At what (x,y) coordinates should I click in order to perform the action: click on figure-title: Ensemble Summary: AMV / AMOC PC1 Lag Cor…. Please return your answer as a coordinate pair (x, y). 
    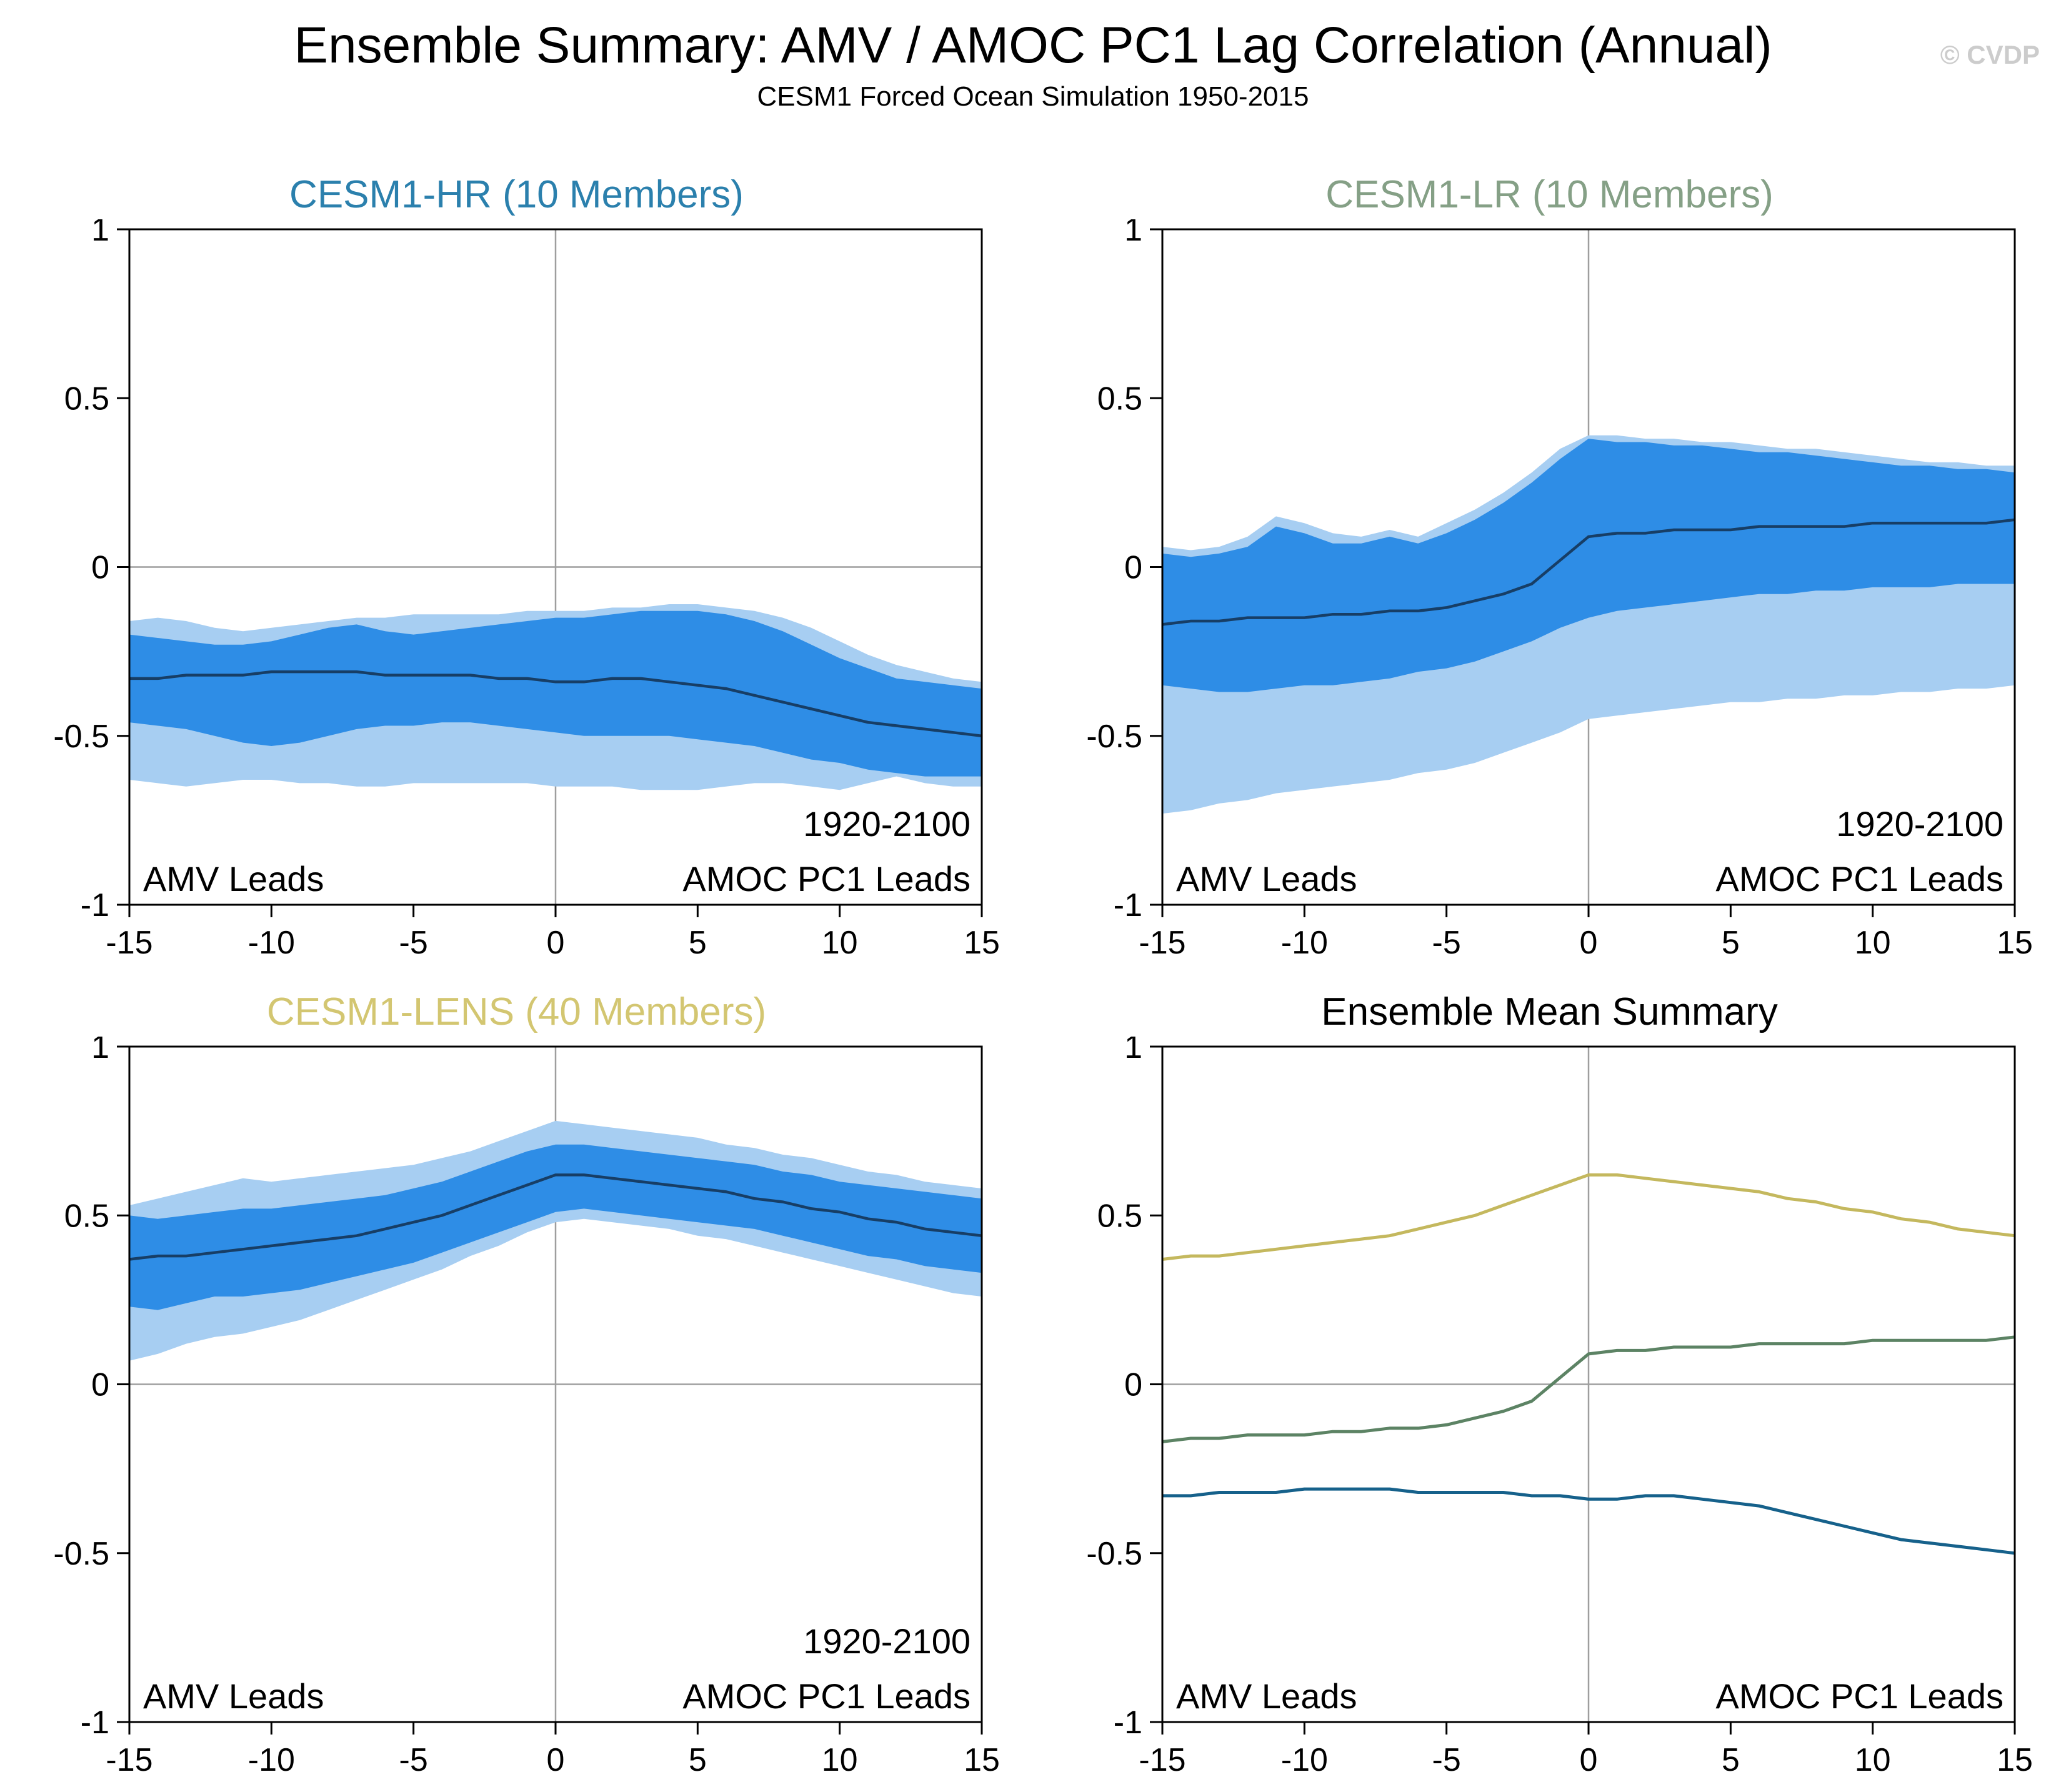
    Looking at the image, I should click on (1033, 45).